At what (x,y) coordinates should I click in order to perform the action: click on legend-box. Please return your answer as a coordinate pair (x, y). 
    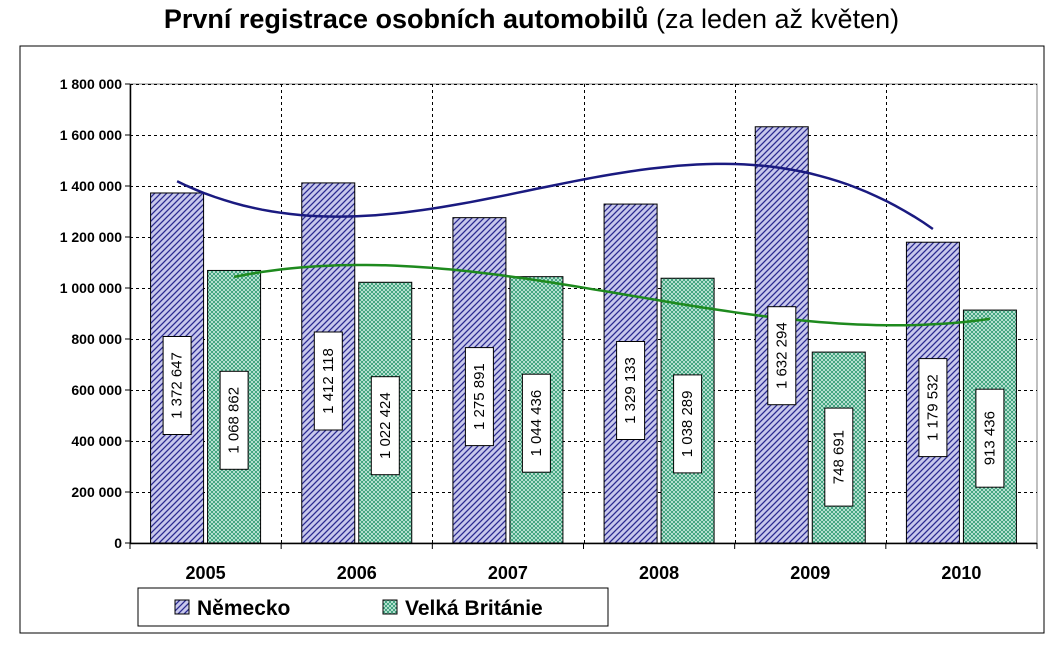
    Looking at the image, I should click on (373, 607).